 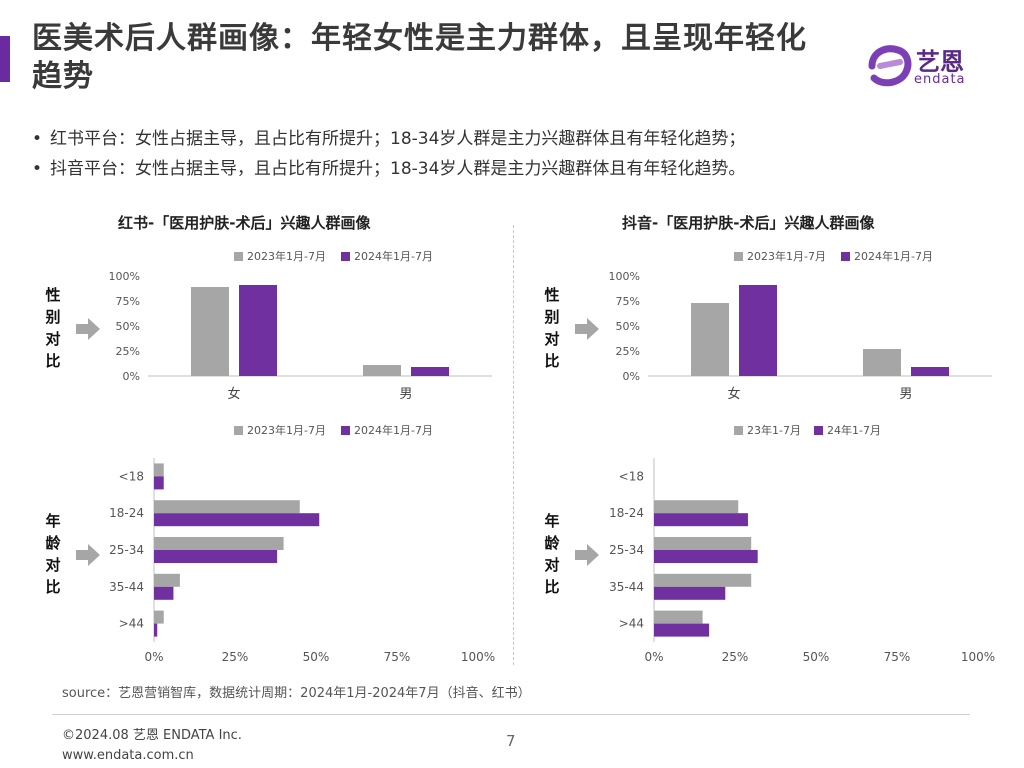 I want to click on logo-name: 艺恩, so click(x=940, y=62).